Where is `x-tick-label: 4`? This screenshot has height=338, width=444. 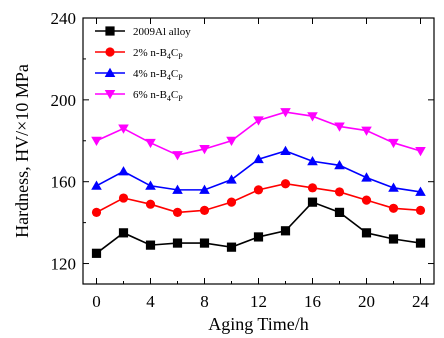 x-tick-label: 4 is located at coordinates (150, 301).